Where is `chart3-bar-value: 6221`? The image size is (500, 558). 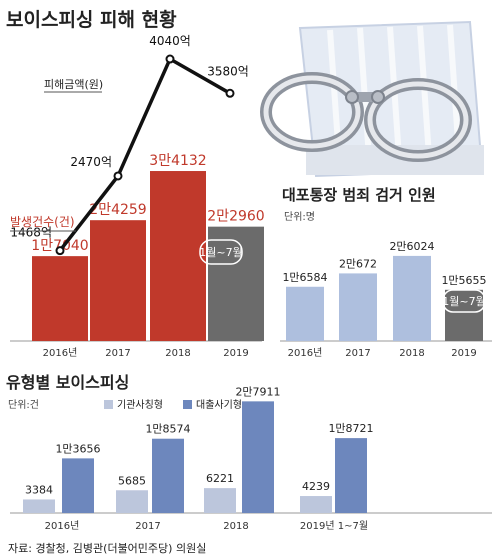 chart3-bar-value: 6221 is located at coordinates (220, 478).